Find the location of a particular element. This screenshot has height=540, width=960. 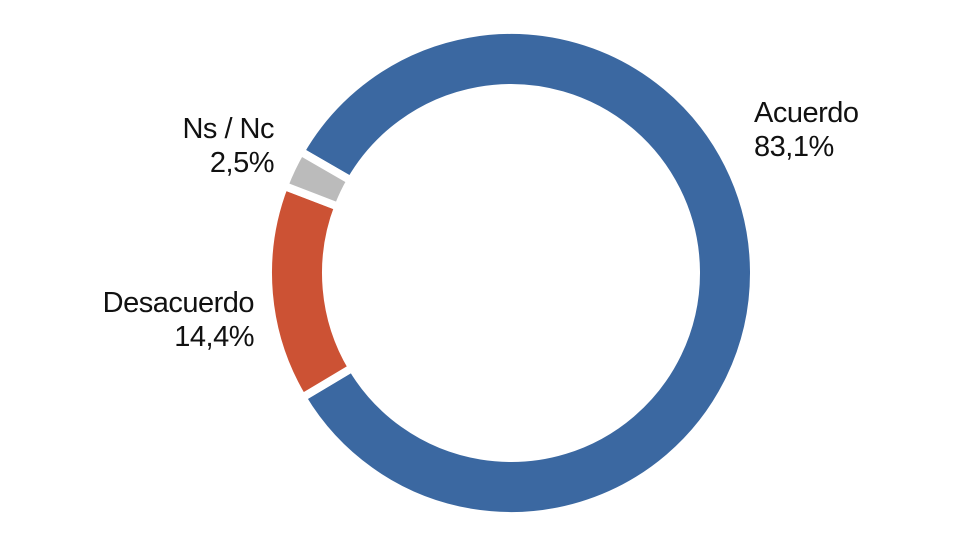

value-label: 83,1% is located at coordinates (794, 147).